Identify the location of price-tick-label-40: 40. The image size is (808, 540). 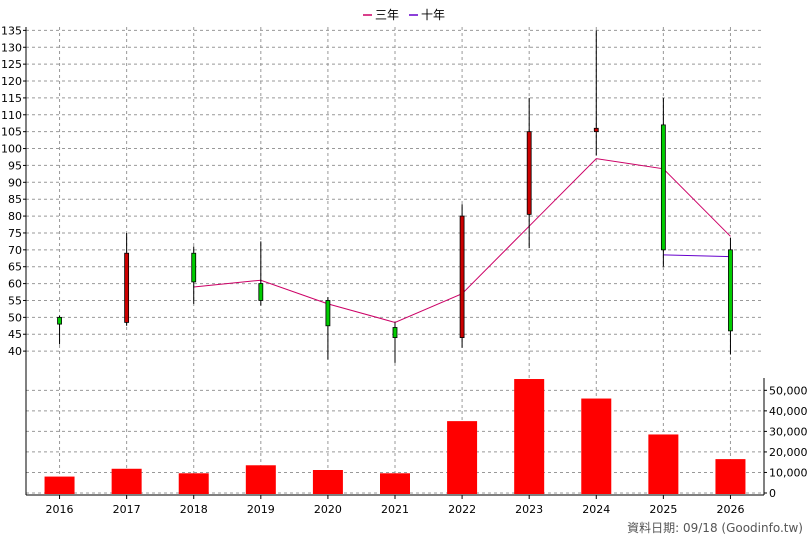
(15, 351).